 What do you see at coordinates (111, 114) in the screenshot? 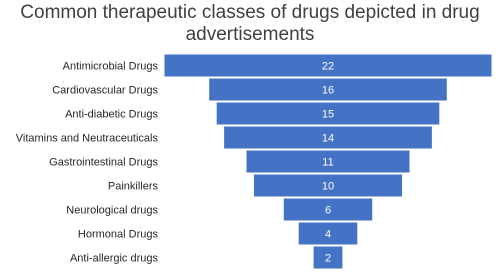
I see `category-label: Anti-diabetic Drugs` at bounding box center [111, 114].